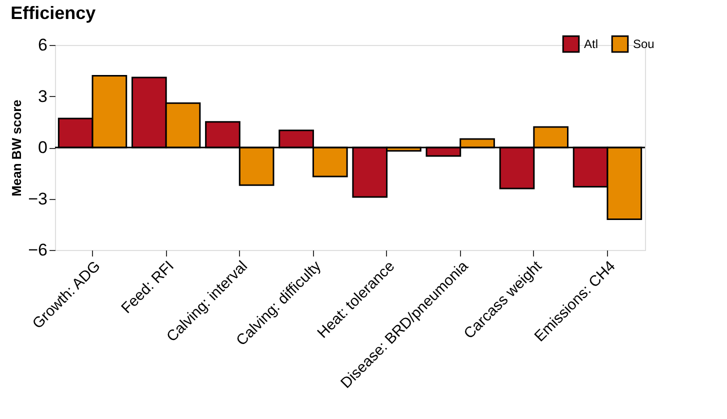 This screenshot has height=419, width=727. What do you see at coordinates (16, 148) in the screenshot?
I see `y-axis-title: Mean BW score` at bounding box center [16, 148].